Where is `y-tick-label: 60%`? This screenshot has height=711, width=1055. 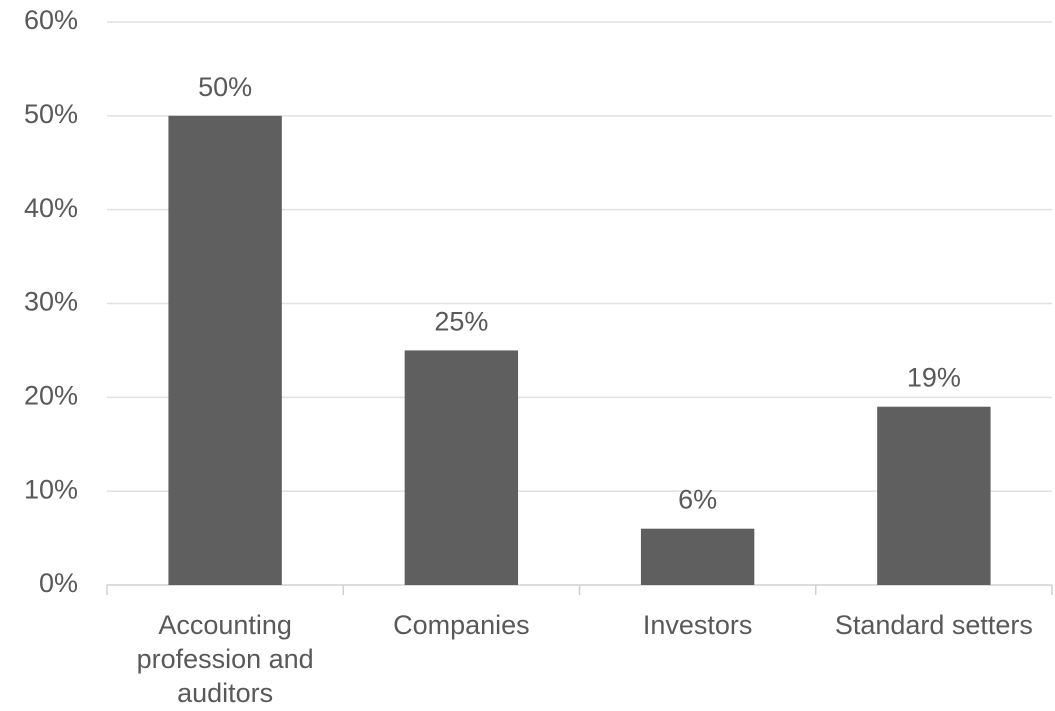
y-tick-label: 60% is located at coordinates (51, 20).